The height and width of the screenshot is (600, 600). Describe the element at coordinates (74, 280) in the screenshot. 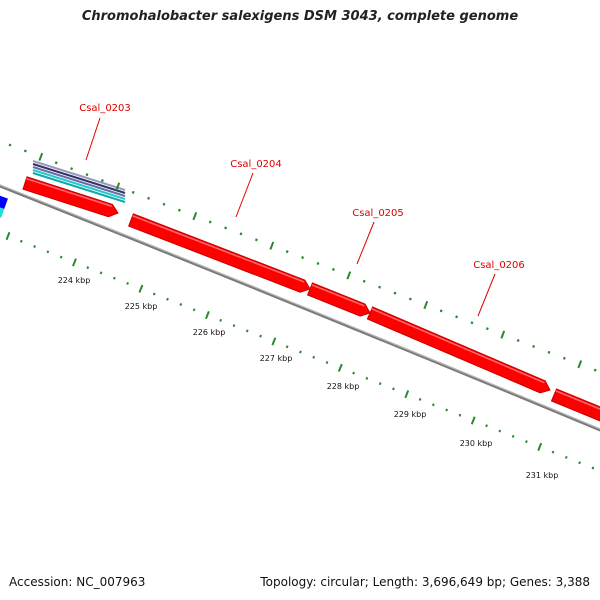

I see `scale-label: 224 kbp` at that location.